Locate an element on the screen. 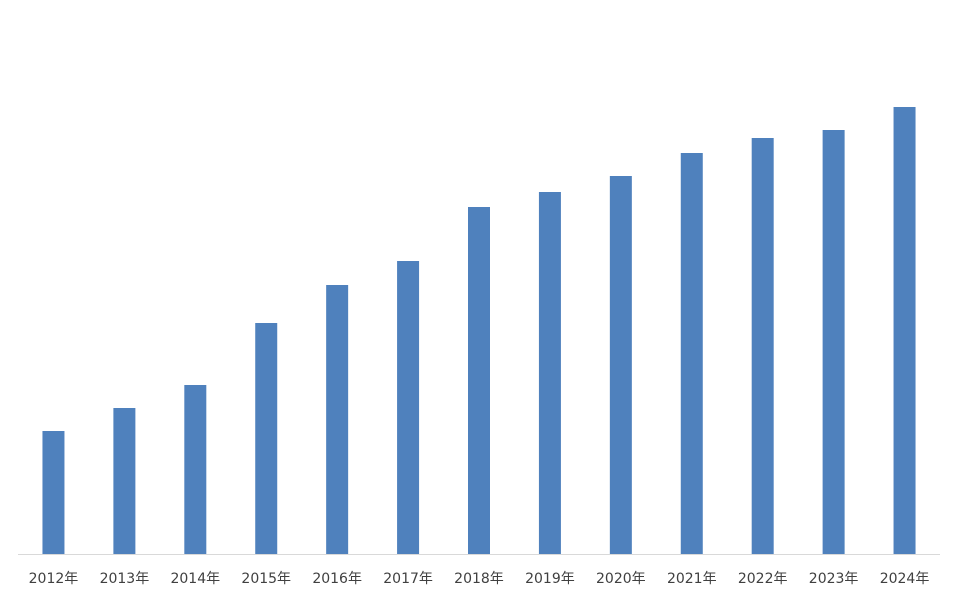  x-tick-label: 2019年 is located at coordinates (550, 579).